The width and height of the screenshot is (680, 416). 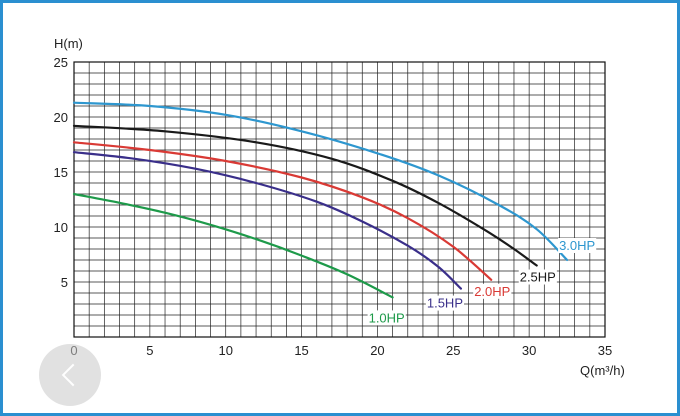 I want to click on y-tick-label: 25, so click(x=61, y=62).